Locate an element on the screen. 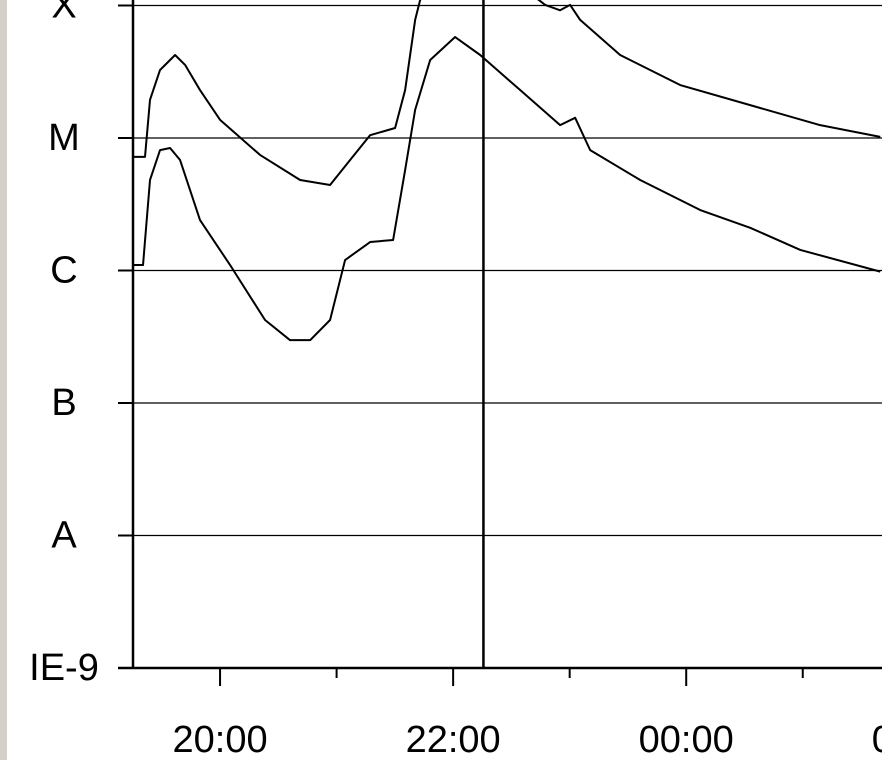 The height and width of the screenshot is (760, 882). window-border is located at coordinates (3, 380).